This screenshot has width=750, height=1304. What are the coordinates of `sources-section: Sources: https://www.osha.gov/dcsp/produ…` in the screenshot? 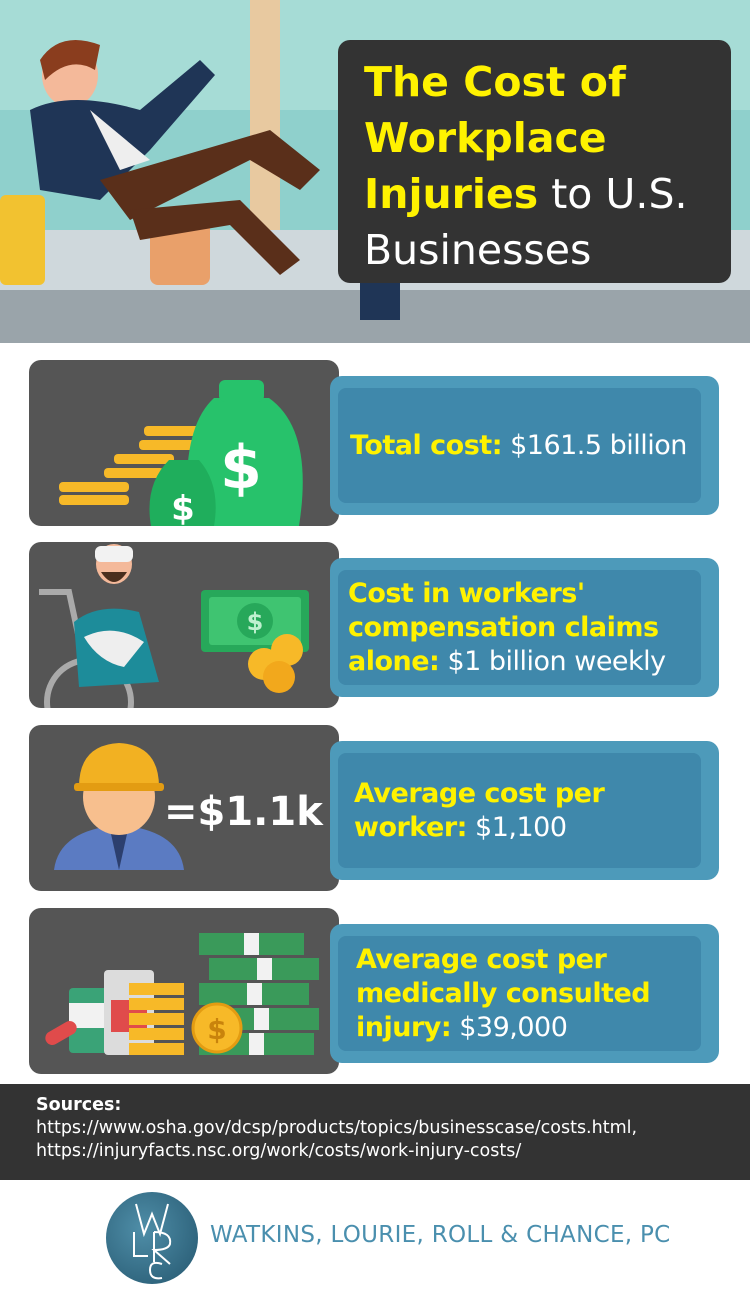 It's located at (375, 1132).